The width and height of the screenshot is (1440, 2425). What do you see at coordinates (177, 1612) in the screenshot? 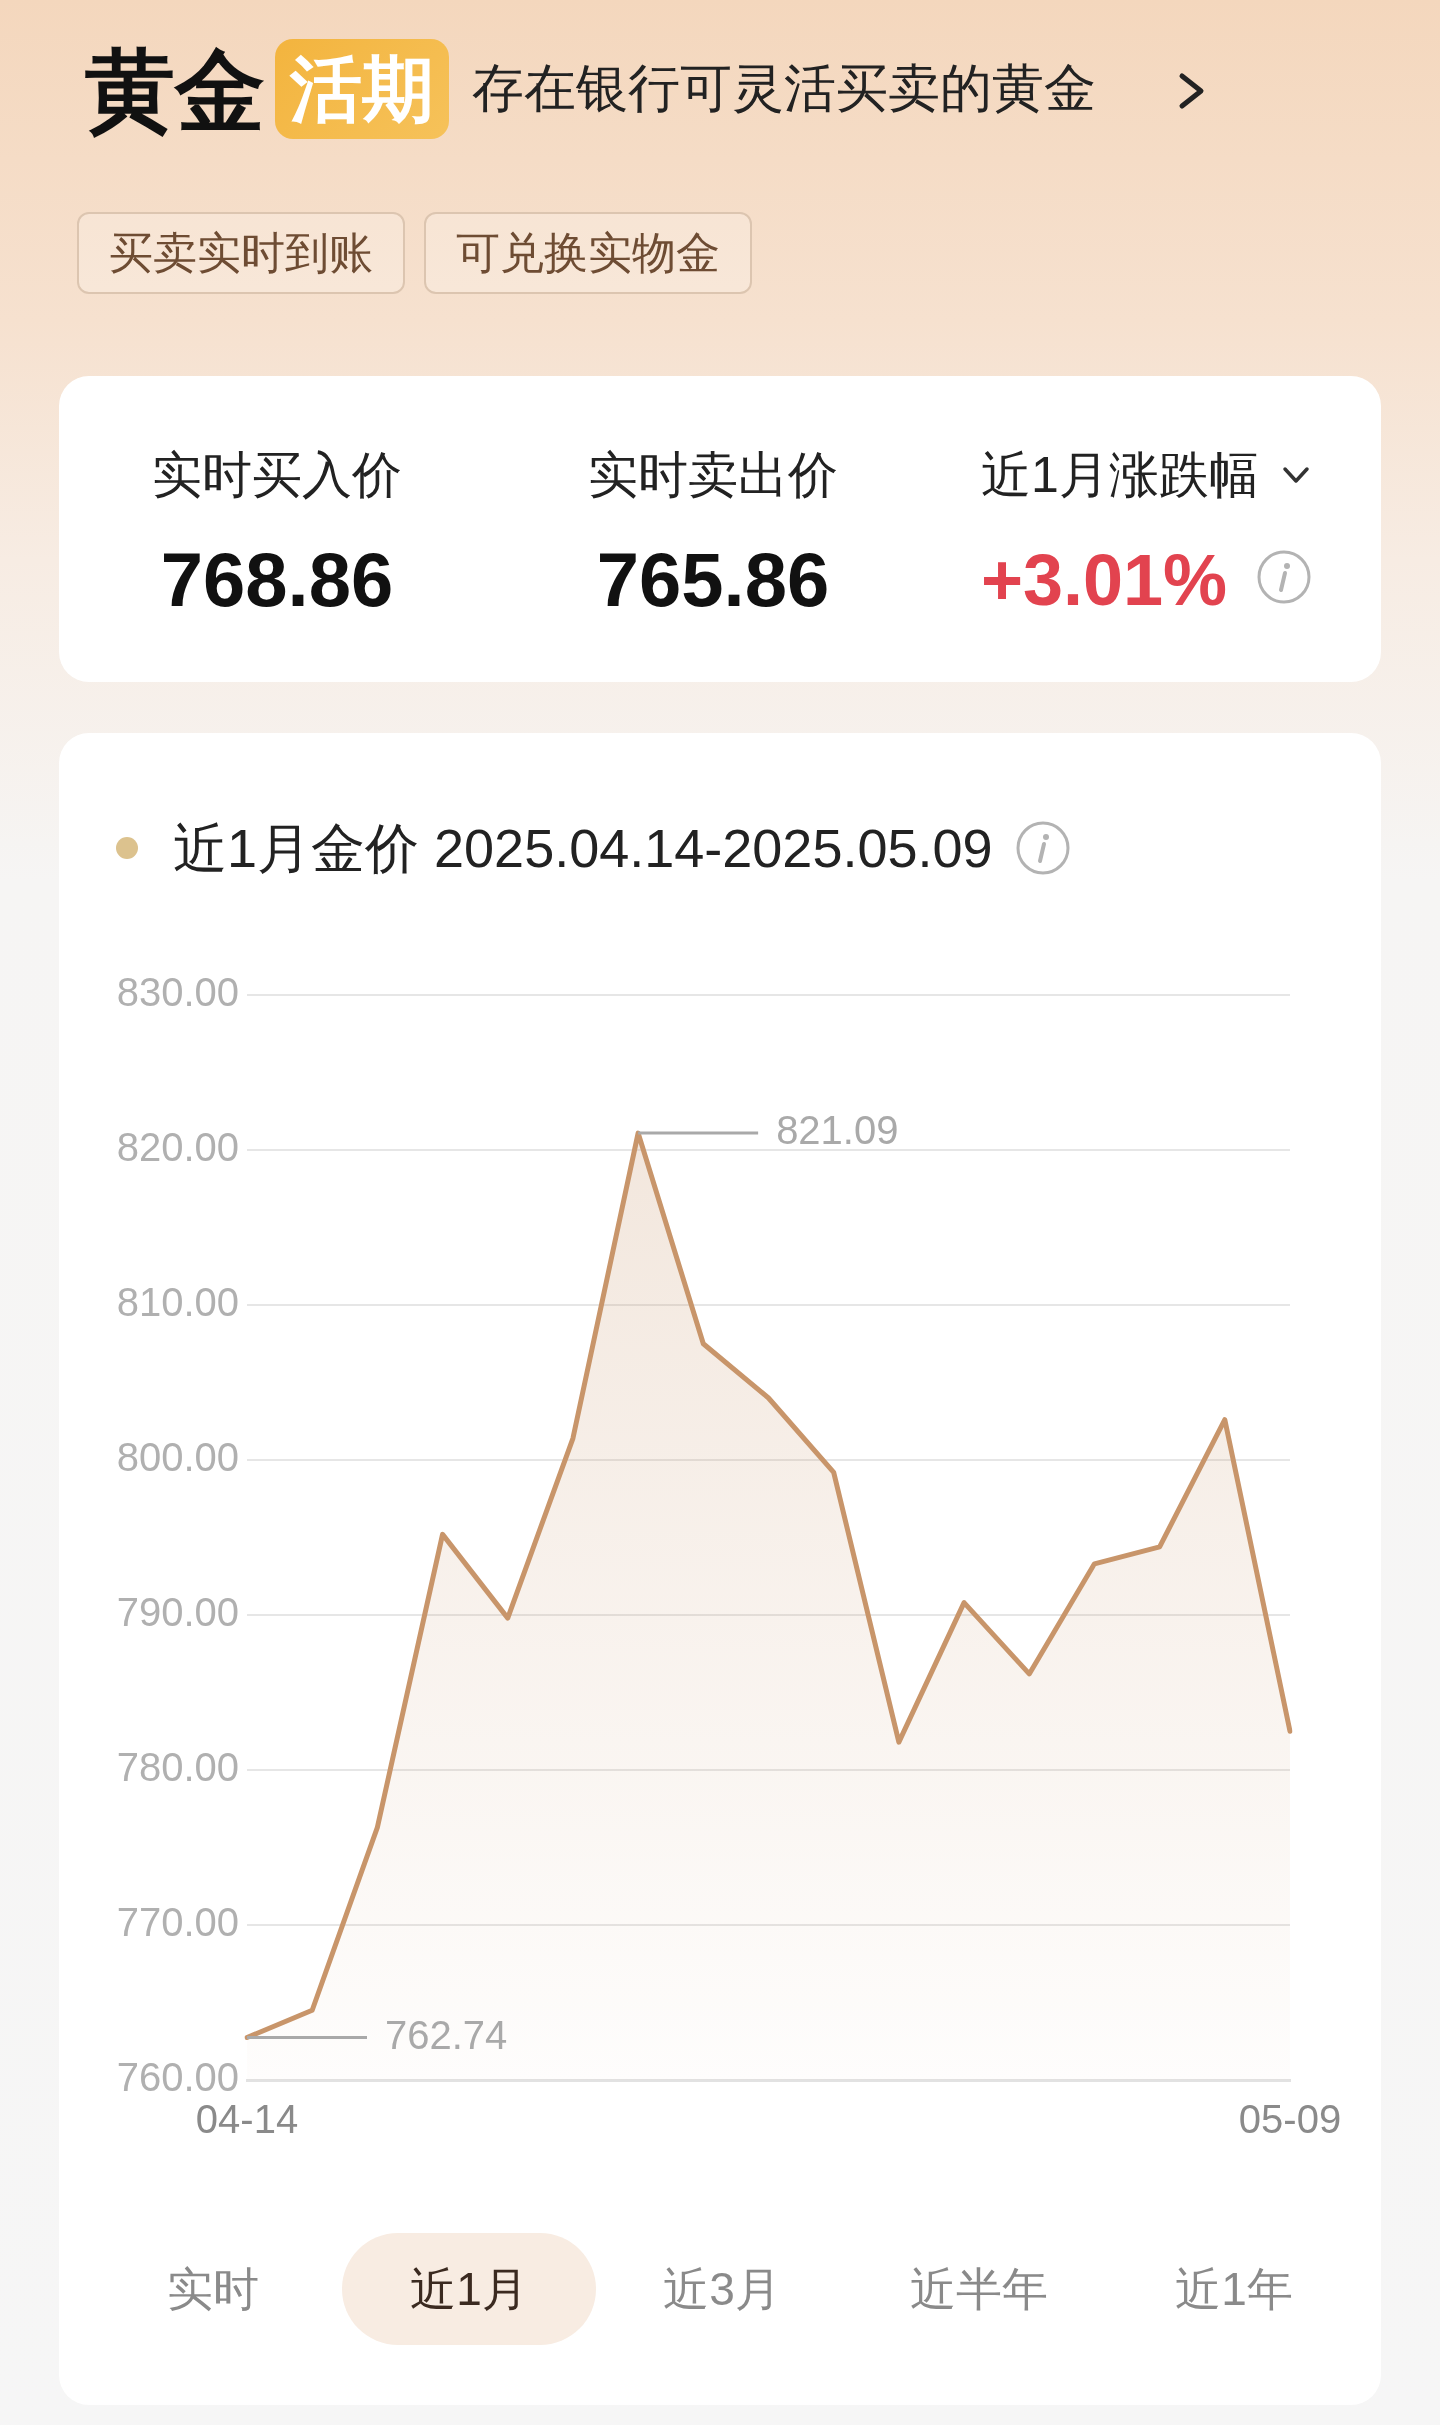
I see `y-tick-label: 790.00` at bounding box center [177, 1612].